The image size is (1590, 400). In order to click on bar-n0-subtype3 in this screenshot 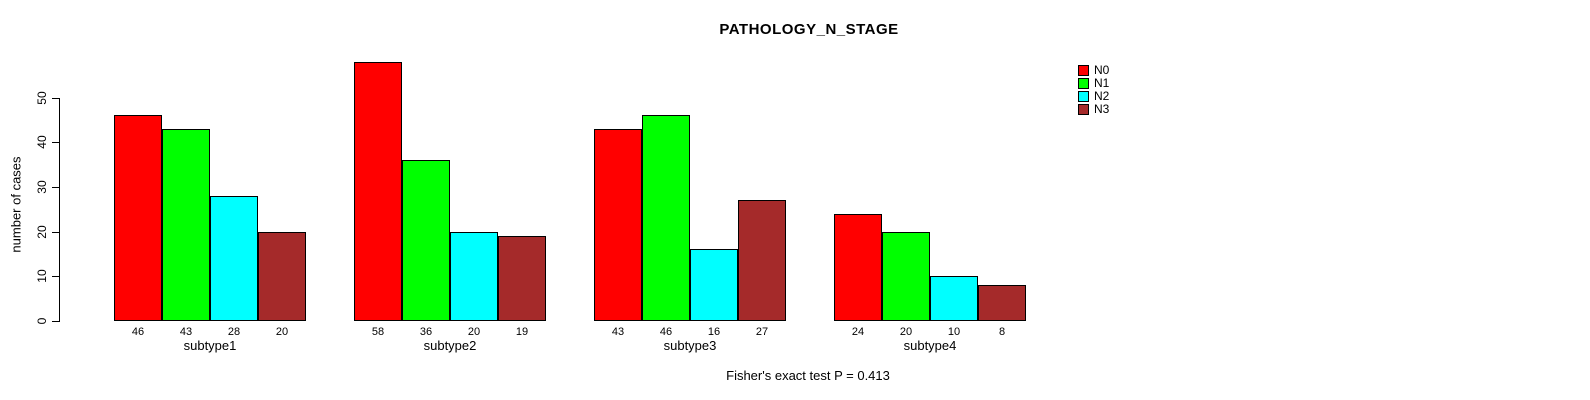, I will do `click(618, 225)`.